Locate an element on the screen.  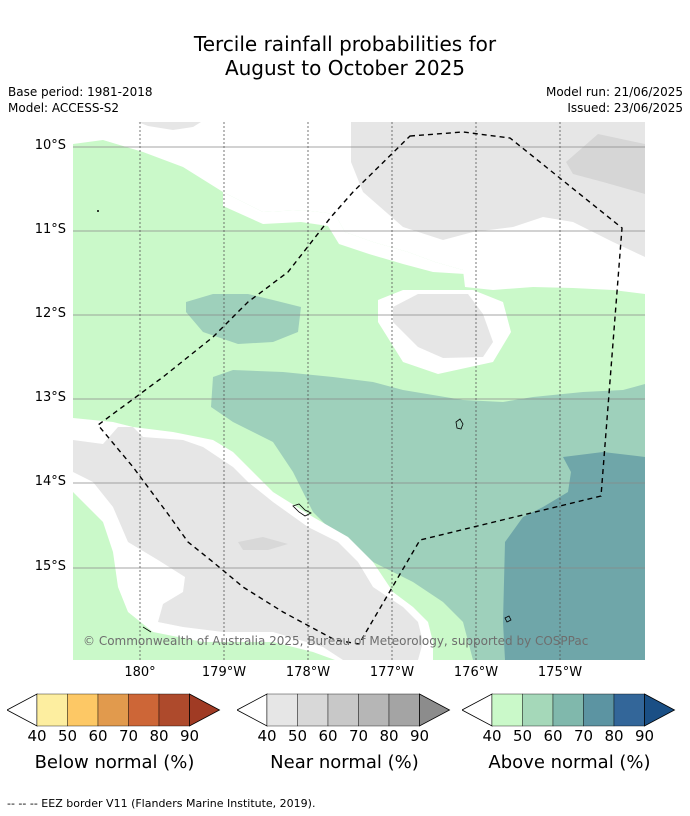
above-normal-60-region is located at coordinates (574, 556).